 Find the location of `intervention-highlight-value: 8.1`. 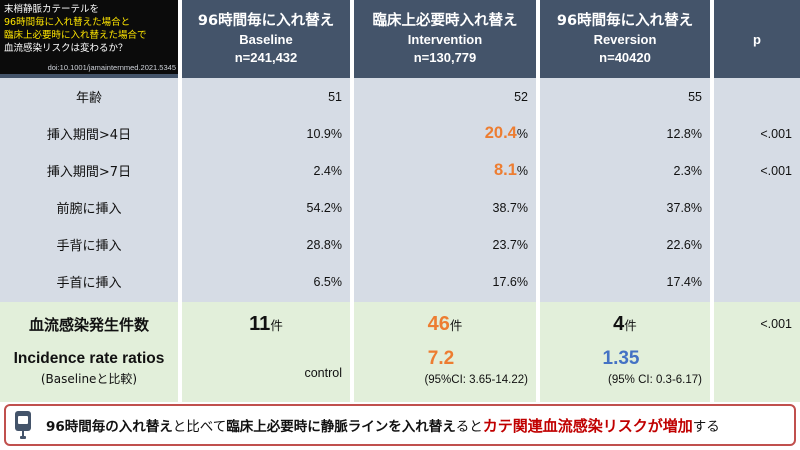

intervention-highlight-value: 8.1 is located at coordinates (505, 170).